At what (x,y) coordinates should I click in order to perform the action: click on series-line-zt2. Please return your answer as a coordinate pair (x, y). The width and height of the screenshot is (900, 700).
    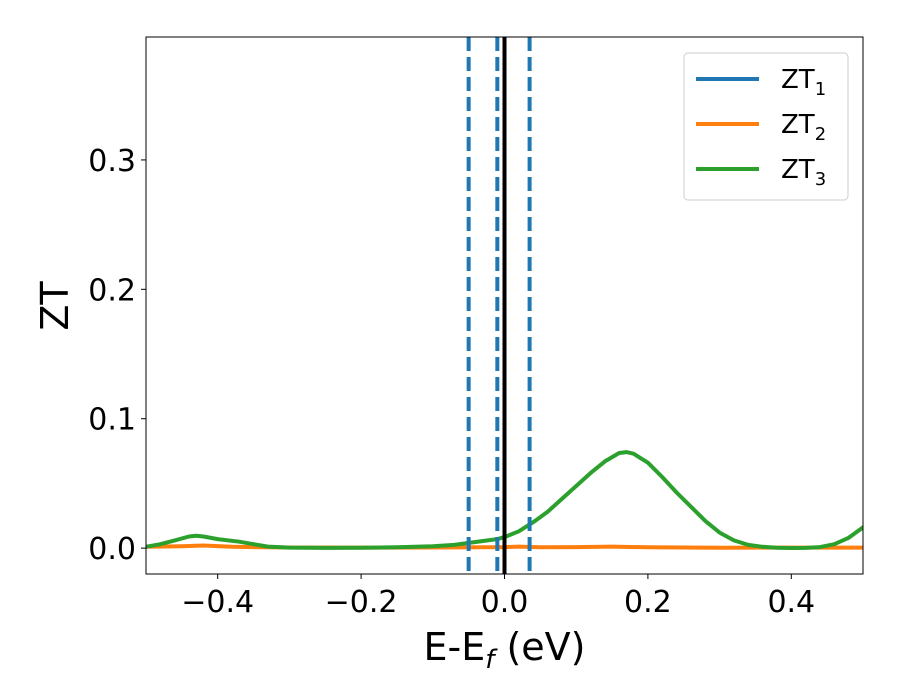
    Looking at the image, I should click on (504, 546).